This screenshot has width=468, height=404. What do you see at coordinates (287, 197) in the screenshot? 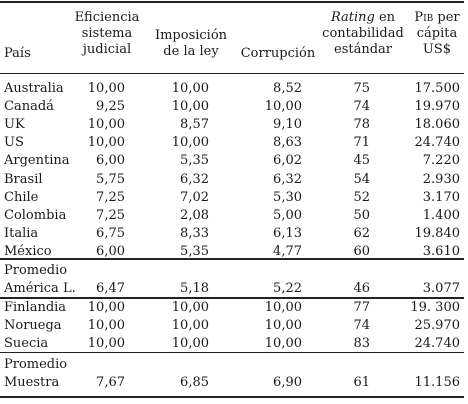
I see `cell-corrupcion: 5,30` at bounding box center [287, 197].